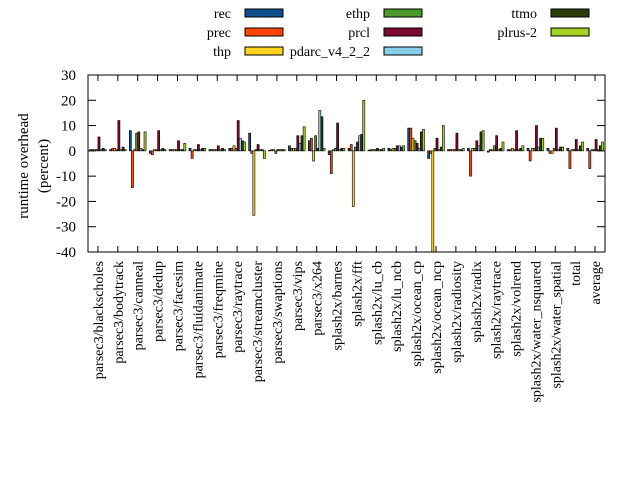  Describe the element at coordinates (324, 150) in the screenshot. I see `bar-plrus-2-parsec3-x264` at that location.